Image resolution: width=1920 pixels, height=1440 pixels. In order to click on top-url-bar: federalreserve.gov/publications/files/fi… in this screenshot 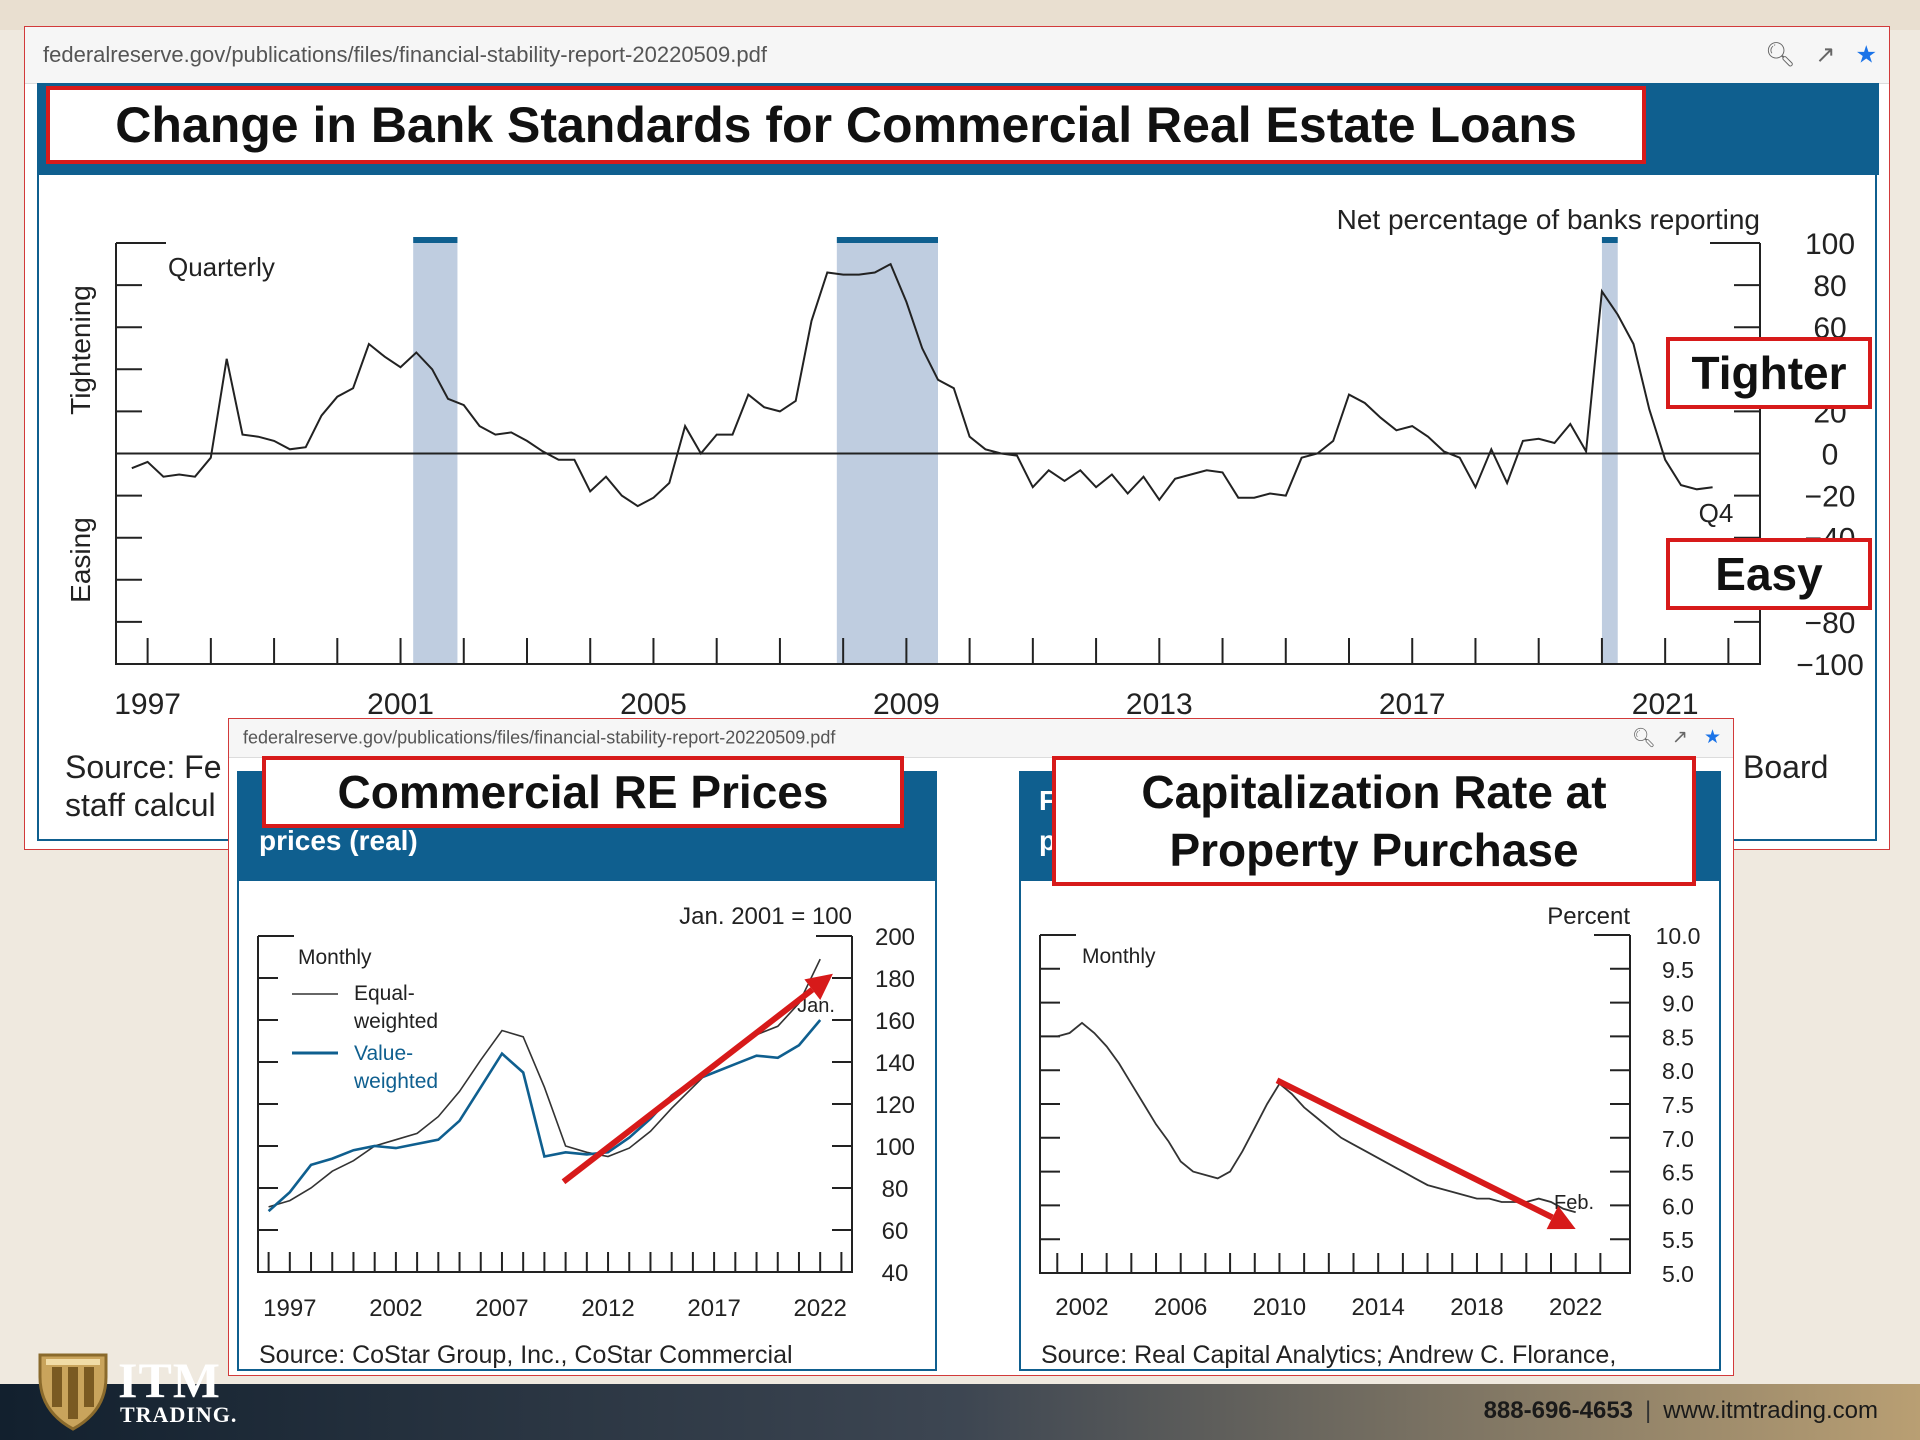, I will do `click(957, 55)`.